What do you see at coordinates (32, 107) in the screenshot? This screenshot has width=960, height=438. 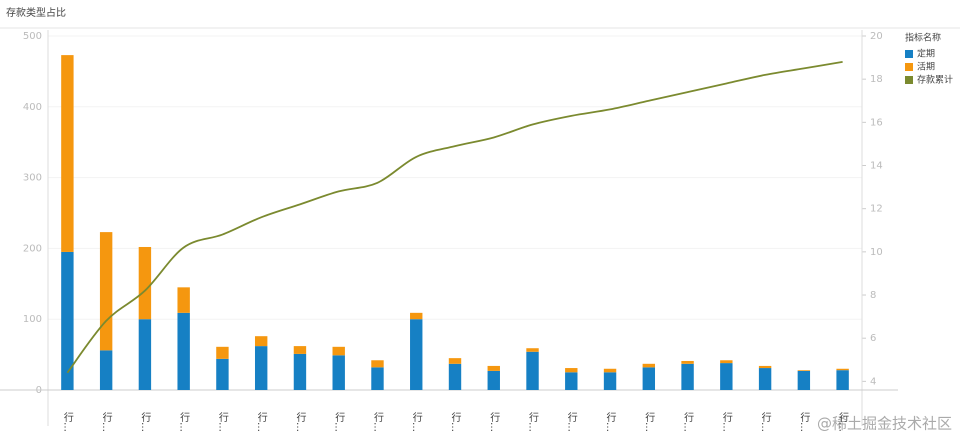 I see `y-tick-label: 400` at bounding box center [32, 107].